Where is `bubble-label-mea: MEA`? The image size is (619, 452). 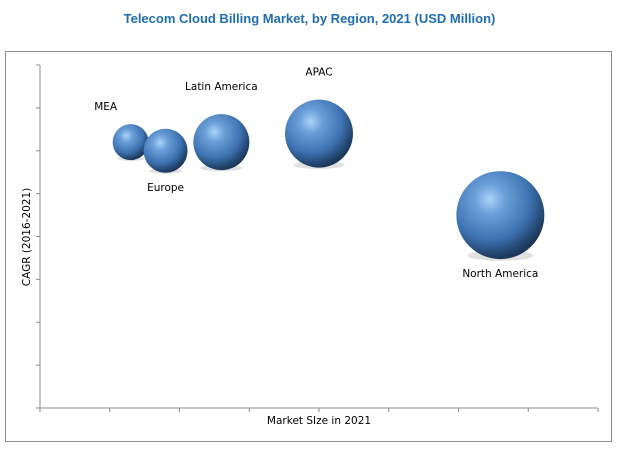 bubble-label-mea: MEA is located at coordinates (106, 107).